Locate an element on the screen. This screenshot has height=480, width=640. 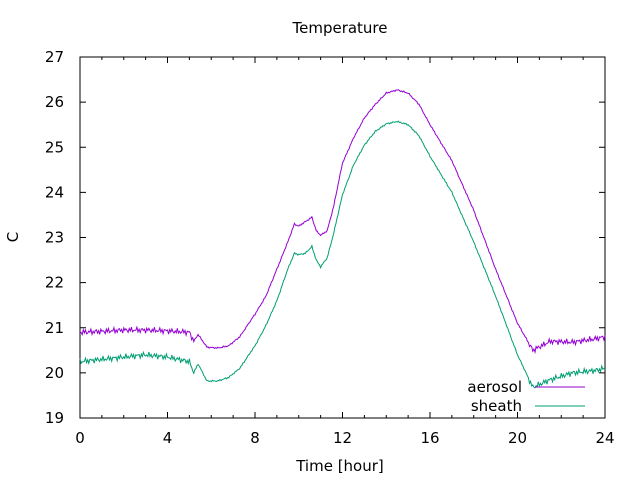
x-axis-label: Time [hour] is located at coordinates (339, 466).